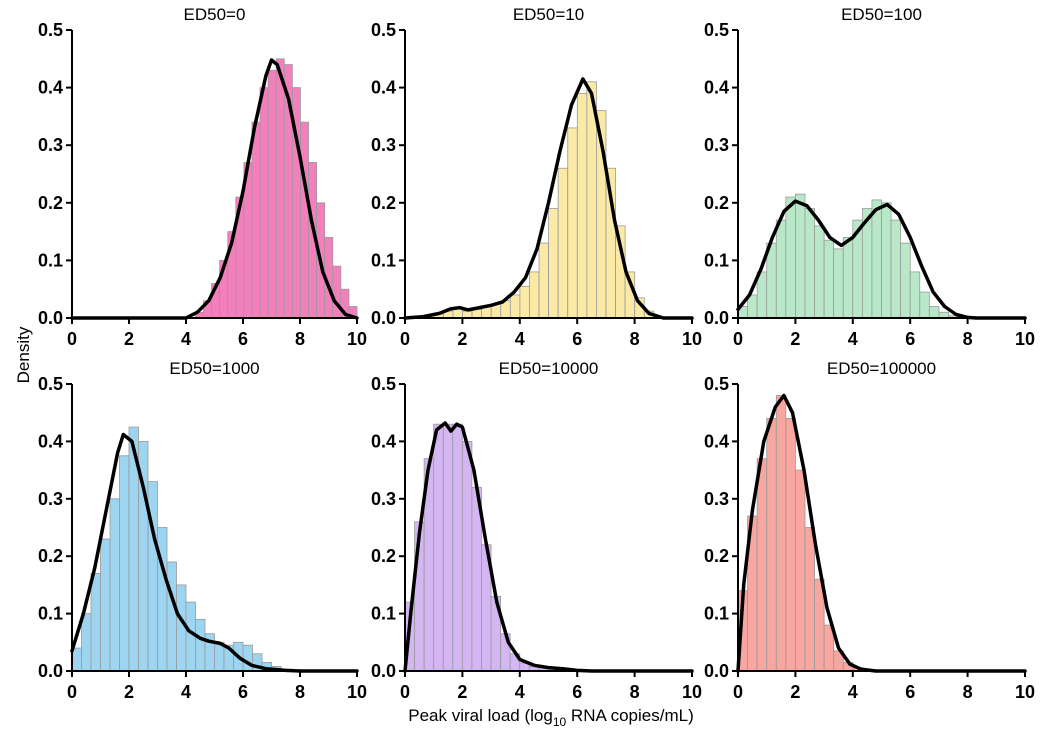 The height and width of the screenshot is (729, 1041). What do you see at coordinates (214, 368) in the screenshot?
I see `panel-title: ED50=1000` at bounding box center [214, 368].